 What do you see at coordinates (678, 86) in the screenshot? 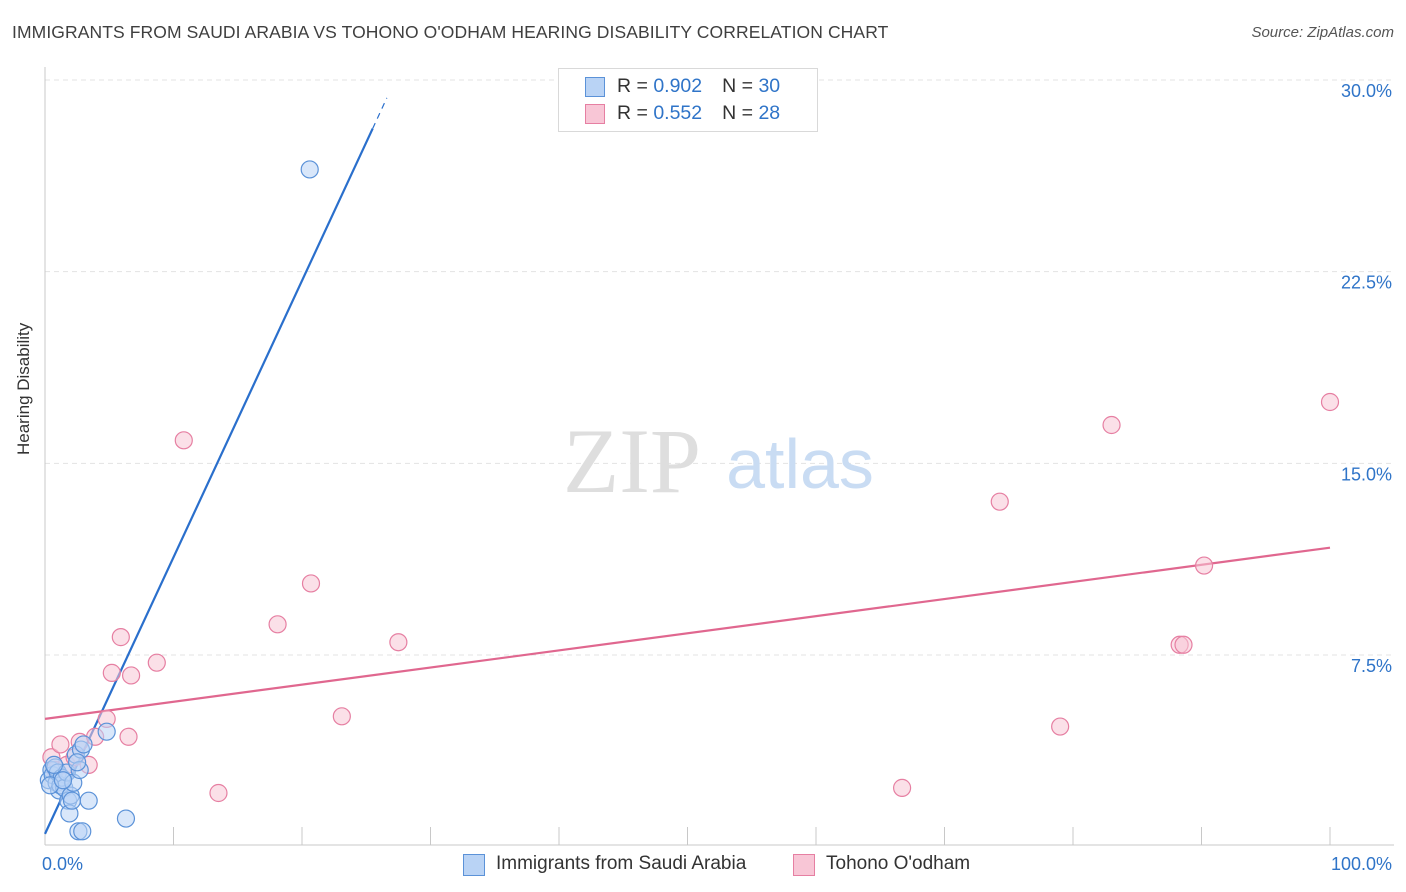
I see `legend-r-value: 0.902` at bounding box center [678, 86].